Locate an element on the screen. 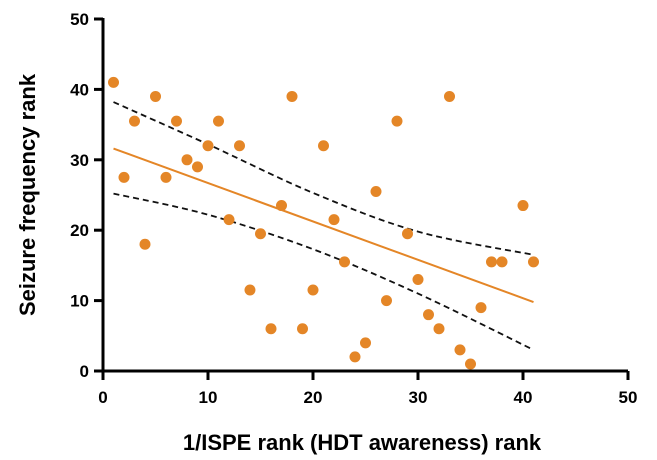 This screenshot has width=657, height=460. x-tick-label: 20 is located at coordinates (313, 397).